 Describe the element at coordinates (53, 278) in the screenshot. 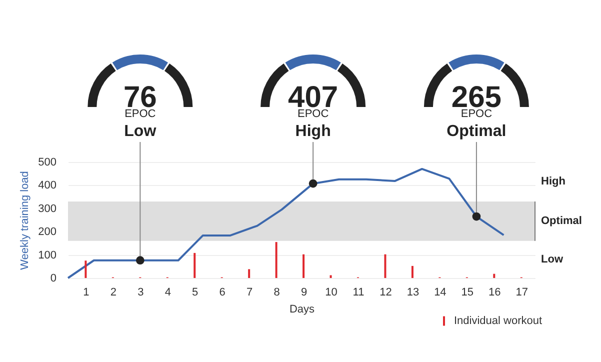

I see `y-tick-label: 0` at that location.